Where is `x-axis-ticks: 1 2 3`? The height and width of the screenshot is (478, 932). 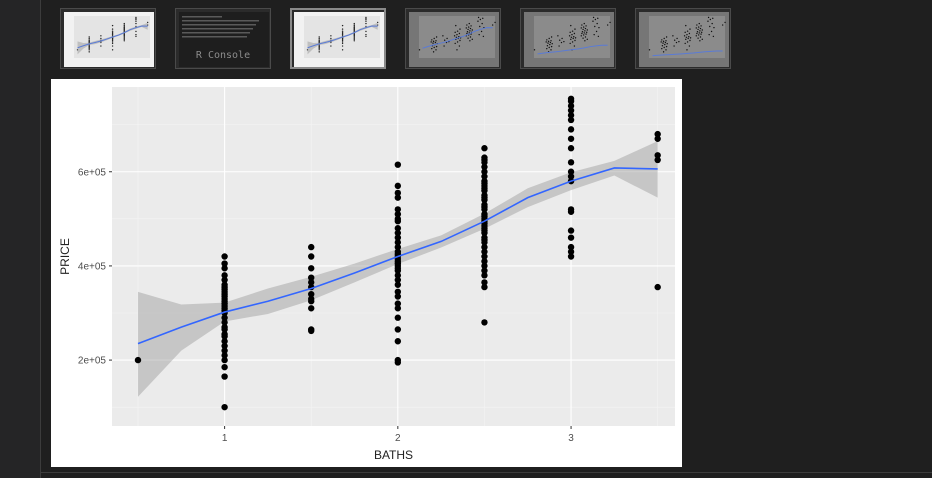 x-axis-ticks: 1 2 3 is located at coordinates (398, 435).